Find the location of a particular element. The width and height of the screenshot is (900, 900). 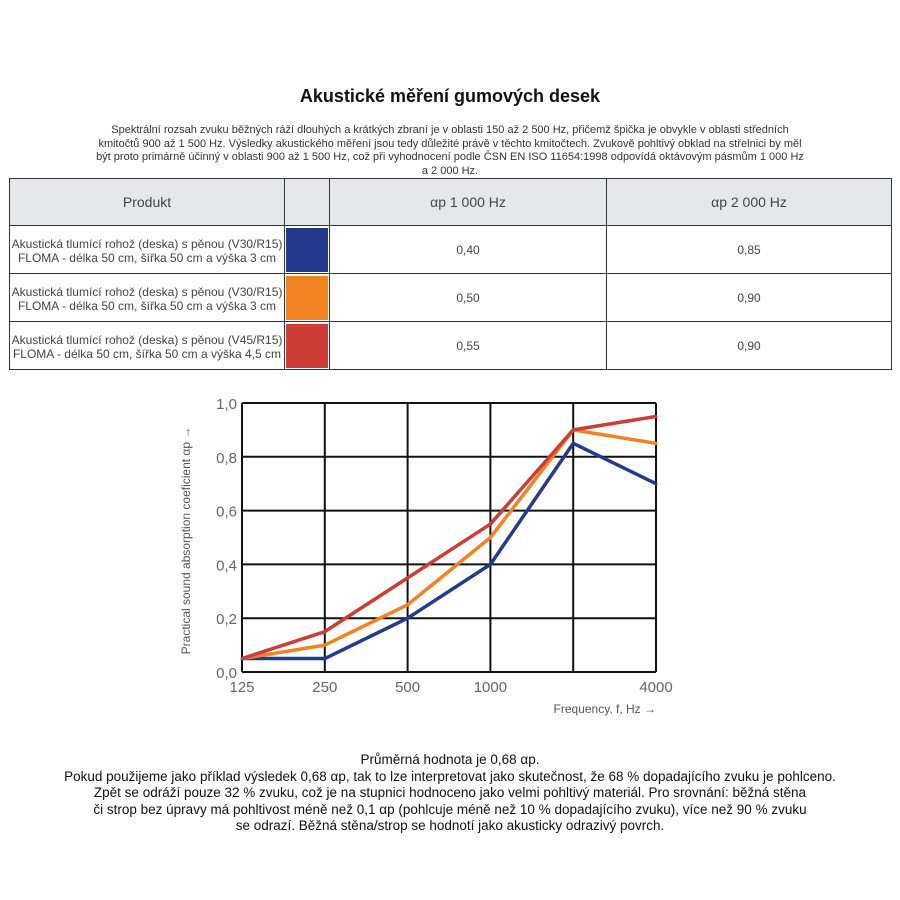

page-title: Akustické měření gumových desek is located at coordinates (450, 96).